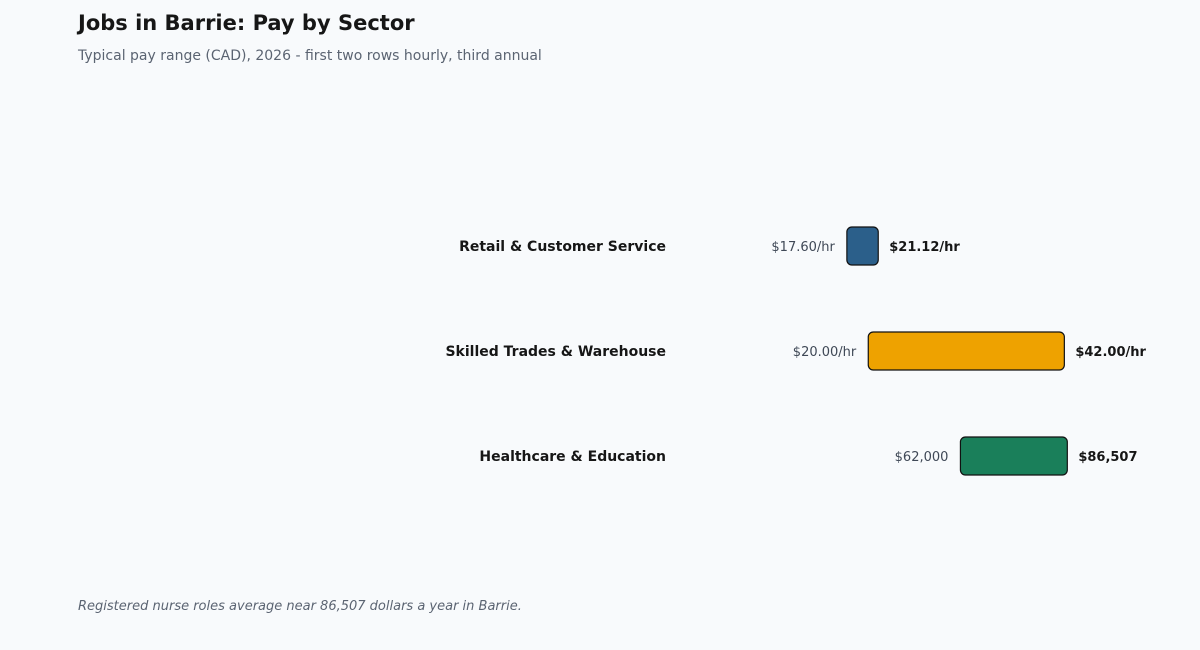  Describe the element at coordinates (1107, 457) in the screenshot. I see `high-value-label: $86,507` at that location.